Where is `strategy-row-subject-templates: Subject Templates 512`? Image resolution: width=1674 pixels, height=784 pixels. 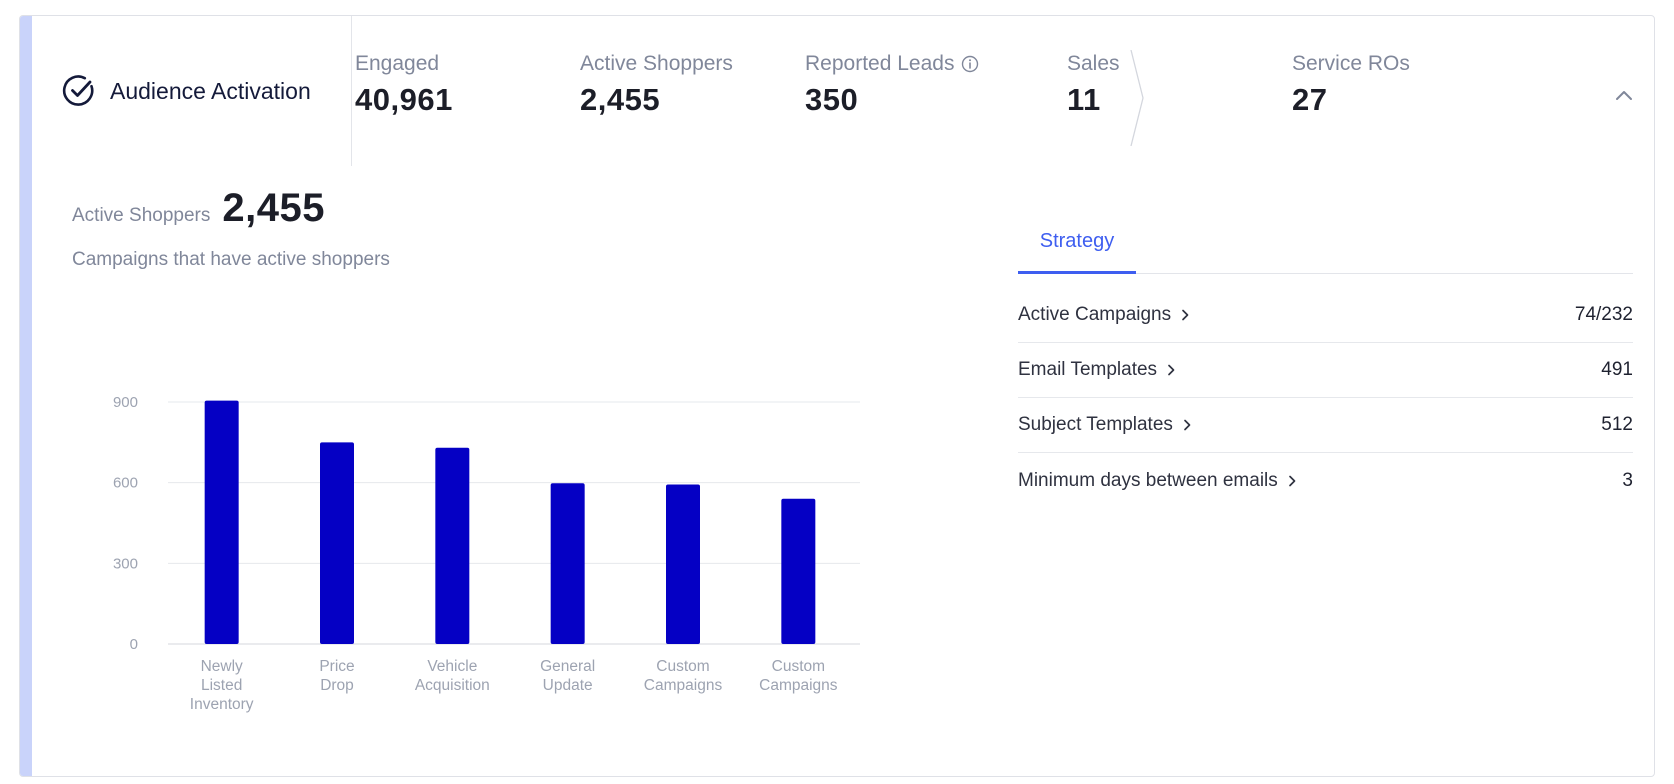
strategy-row-subject-templates: Subject Templates 512 is located at coordinates (1325, 425).